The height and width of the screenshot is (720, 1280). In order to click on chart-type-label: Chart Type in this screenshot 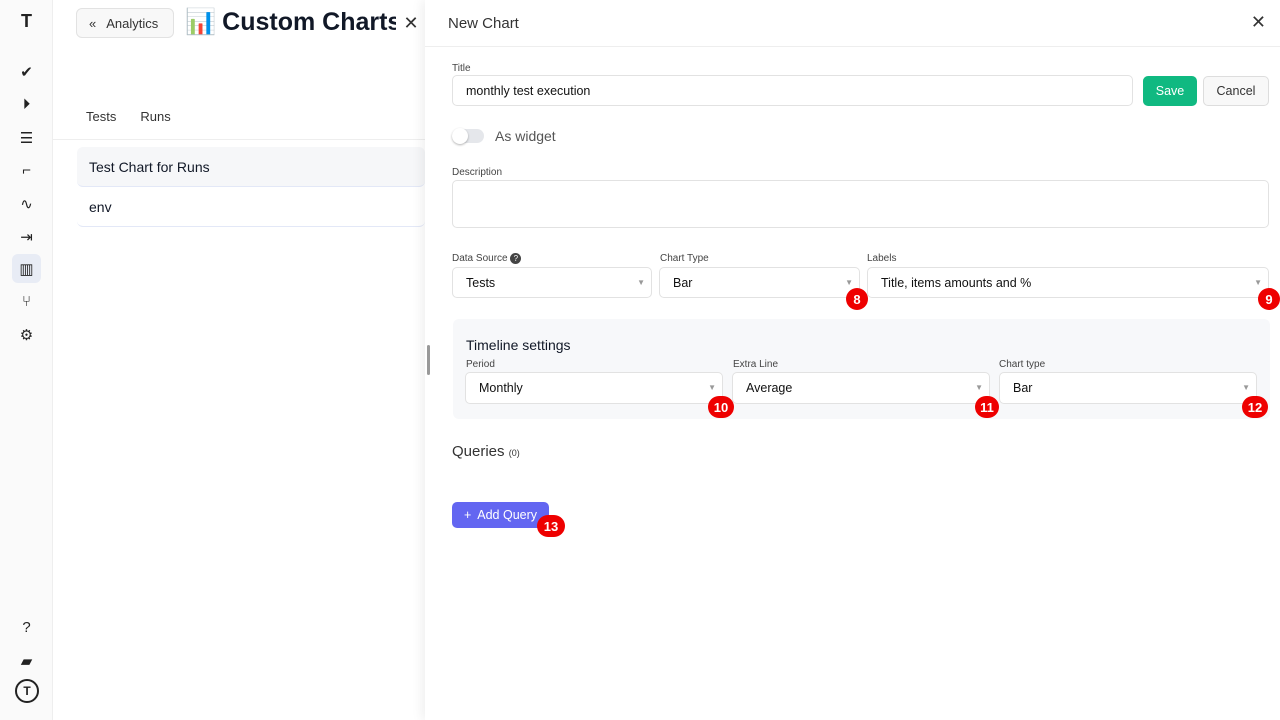, I will do `click(684, 258)`.